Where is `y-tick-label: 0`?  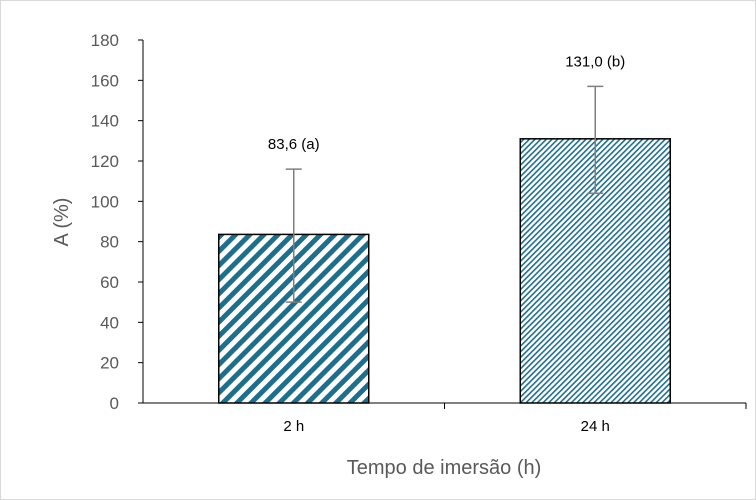
y-tick-label: 0 is located at coordinates (114, 403).